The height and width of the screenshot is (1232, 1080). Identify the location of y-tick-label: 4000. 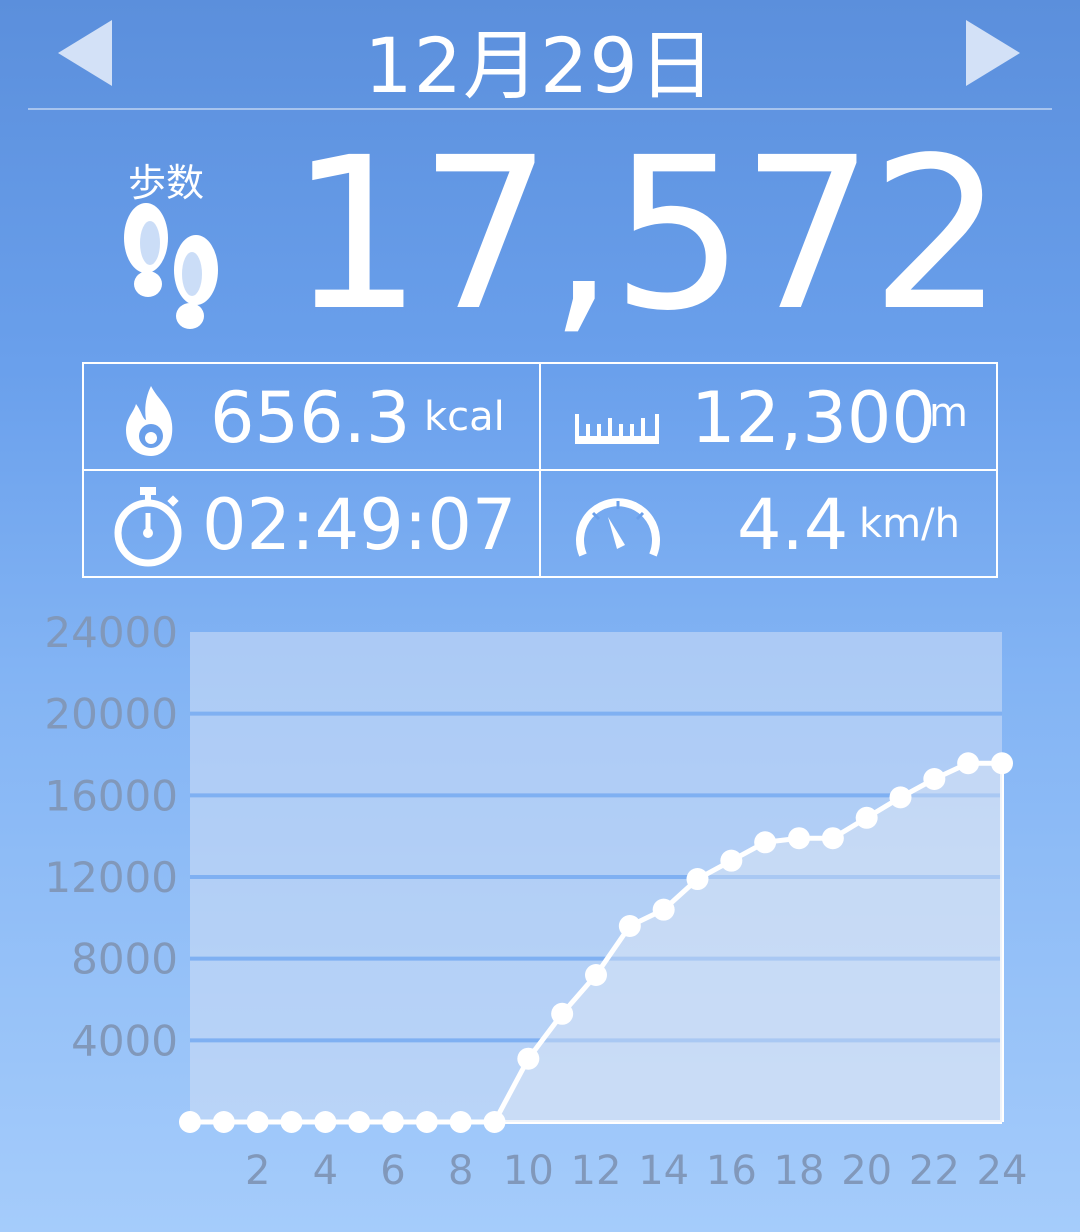
(124, 1040).